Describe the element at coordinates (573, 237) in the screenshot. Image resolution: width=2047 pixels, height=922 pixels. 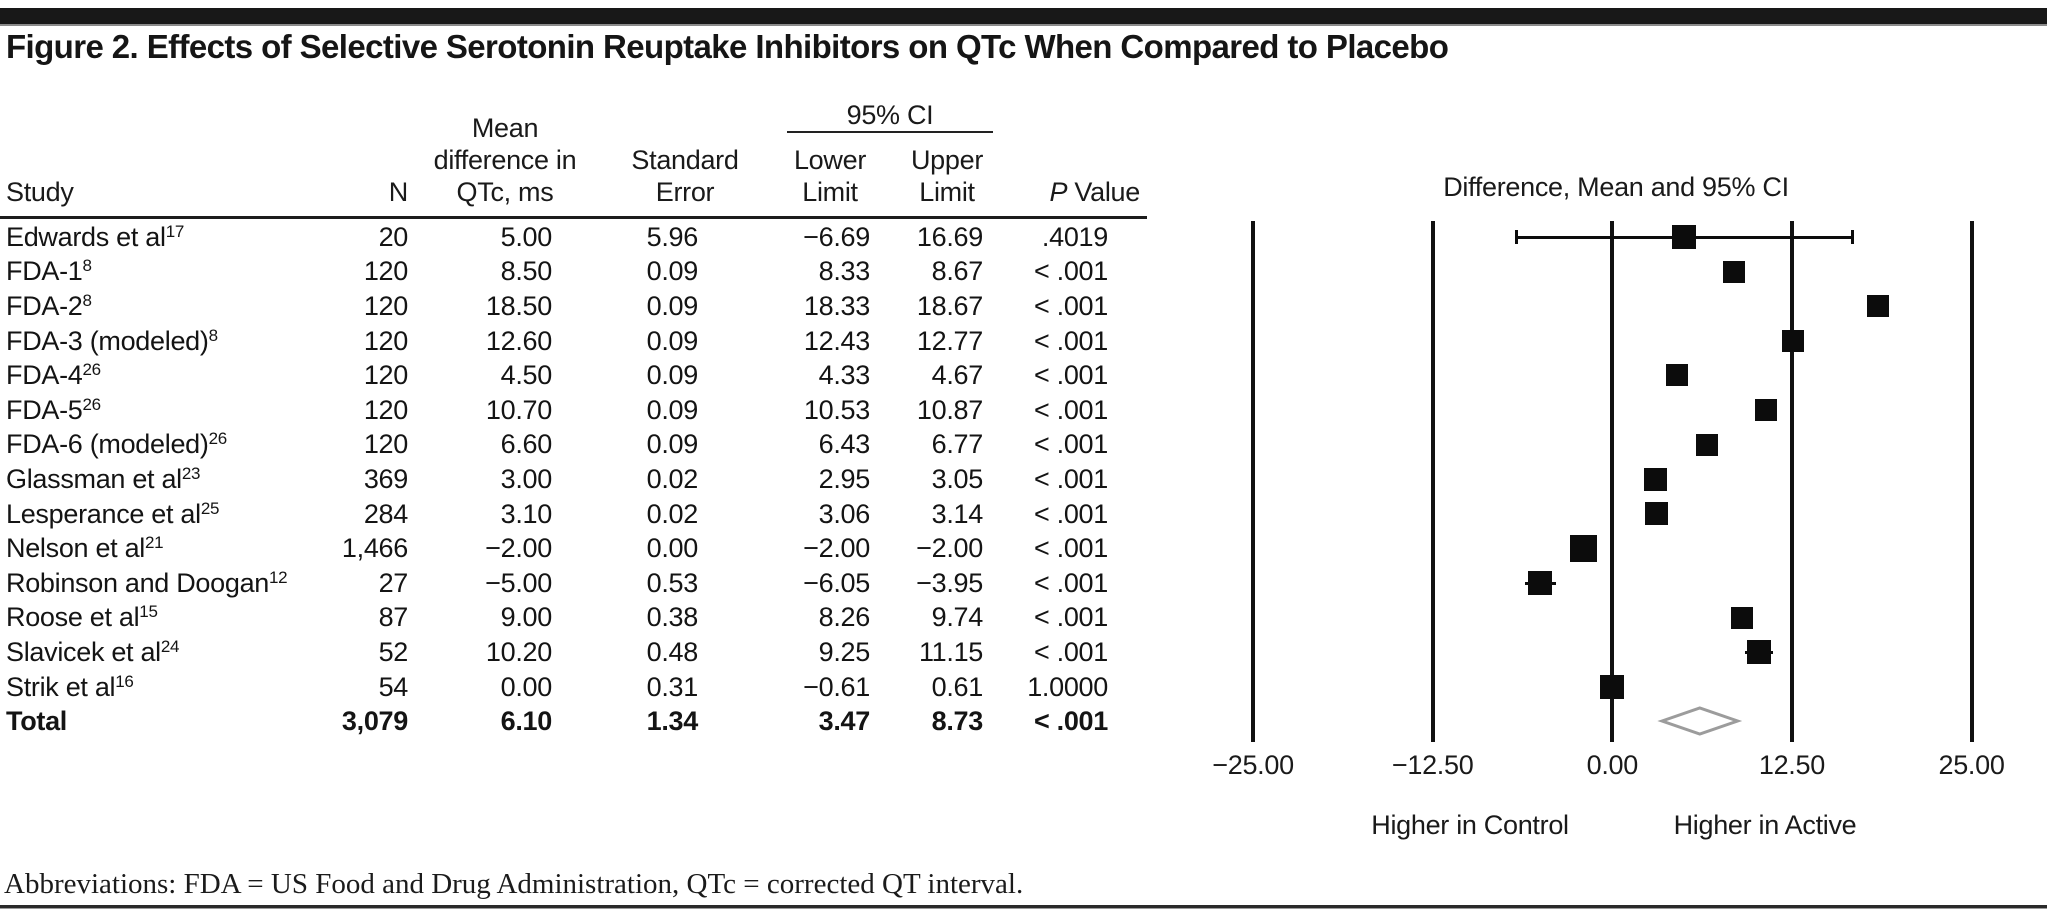
I see `table-row: Edwards et al17 20 5.00 5.96 −6.69 16.69 .4019` at that location.